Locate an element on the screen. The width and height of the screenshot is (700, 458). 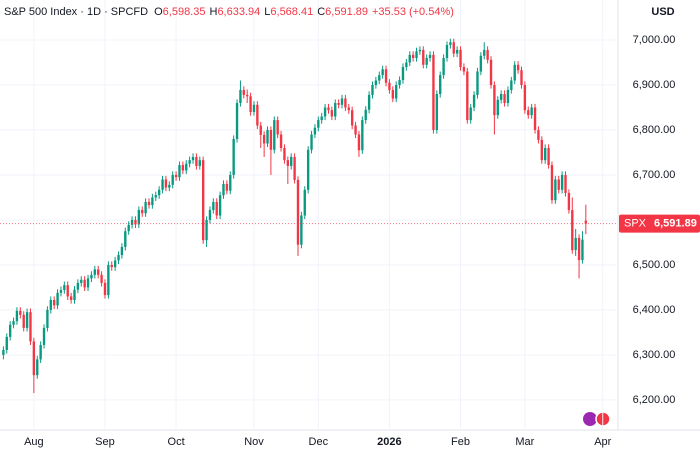
y-tick-label: 7,000.00 is located at coordinates (654, 40).